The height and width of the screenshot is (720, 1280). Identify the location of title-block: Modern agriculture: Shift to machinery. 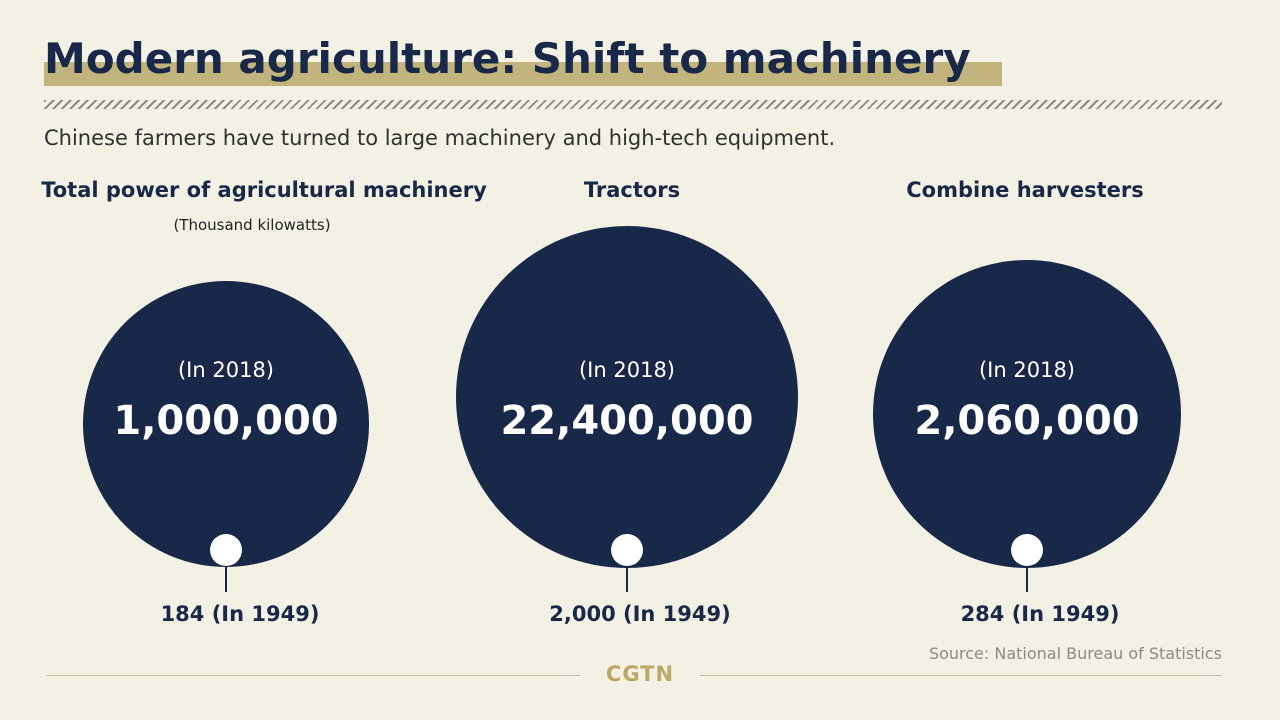
(523, 59).